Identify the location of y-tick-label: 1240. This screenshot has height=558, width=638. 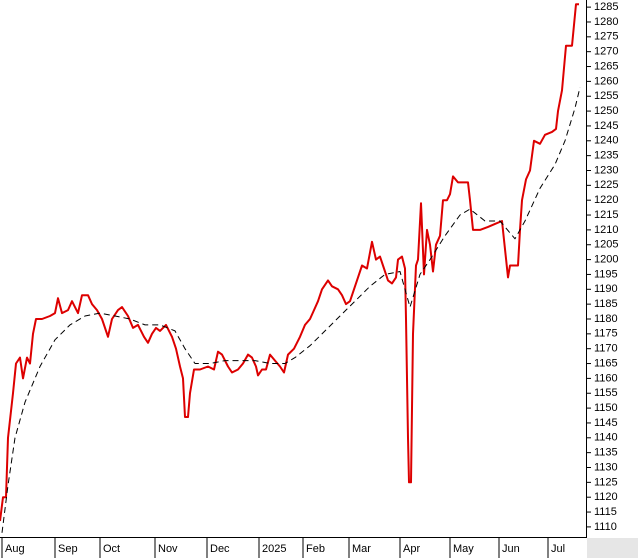
(606, 141).